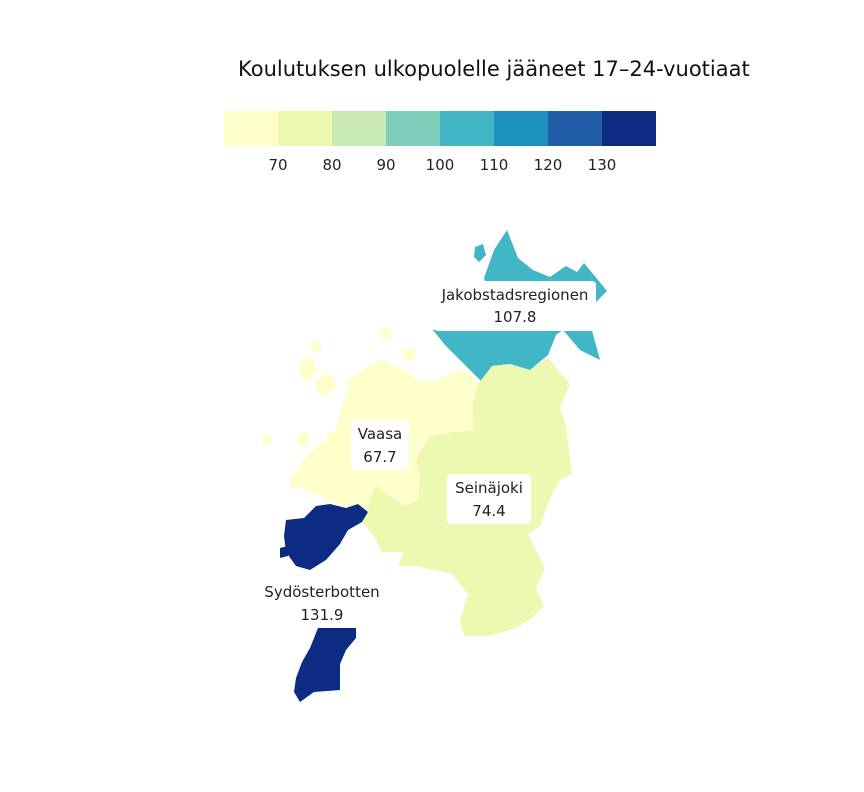 Image resolution: width=864 pixels, height=792 pixels. Describe the element at coordinates (331, 165) in the screenshot. I see `legend-tick-80: 80` at that location.